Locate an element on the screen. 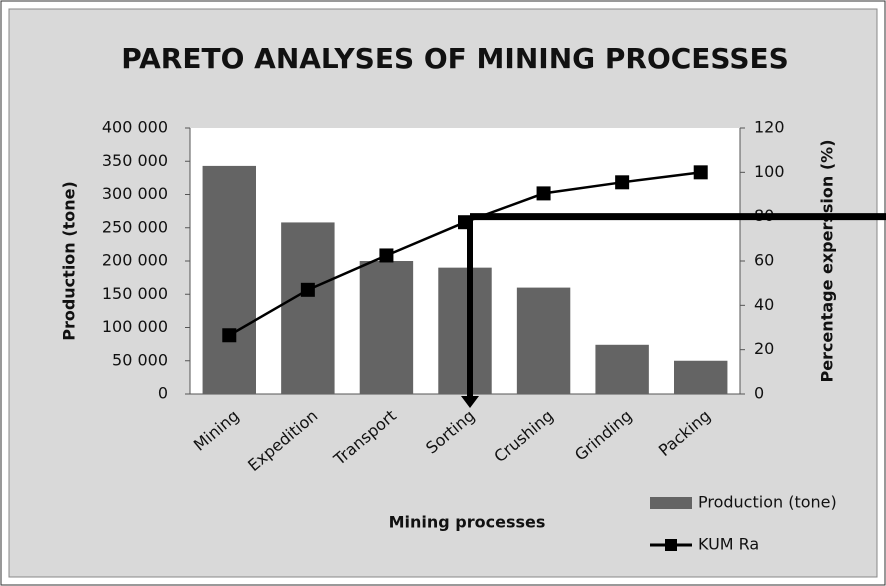 The width and height of the screenshot is (886, 586). y2-tick-label: 20 is located at coordinates (764, 348).